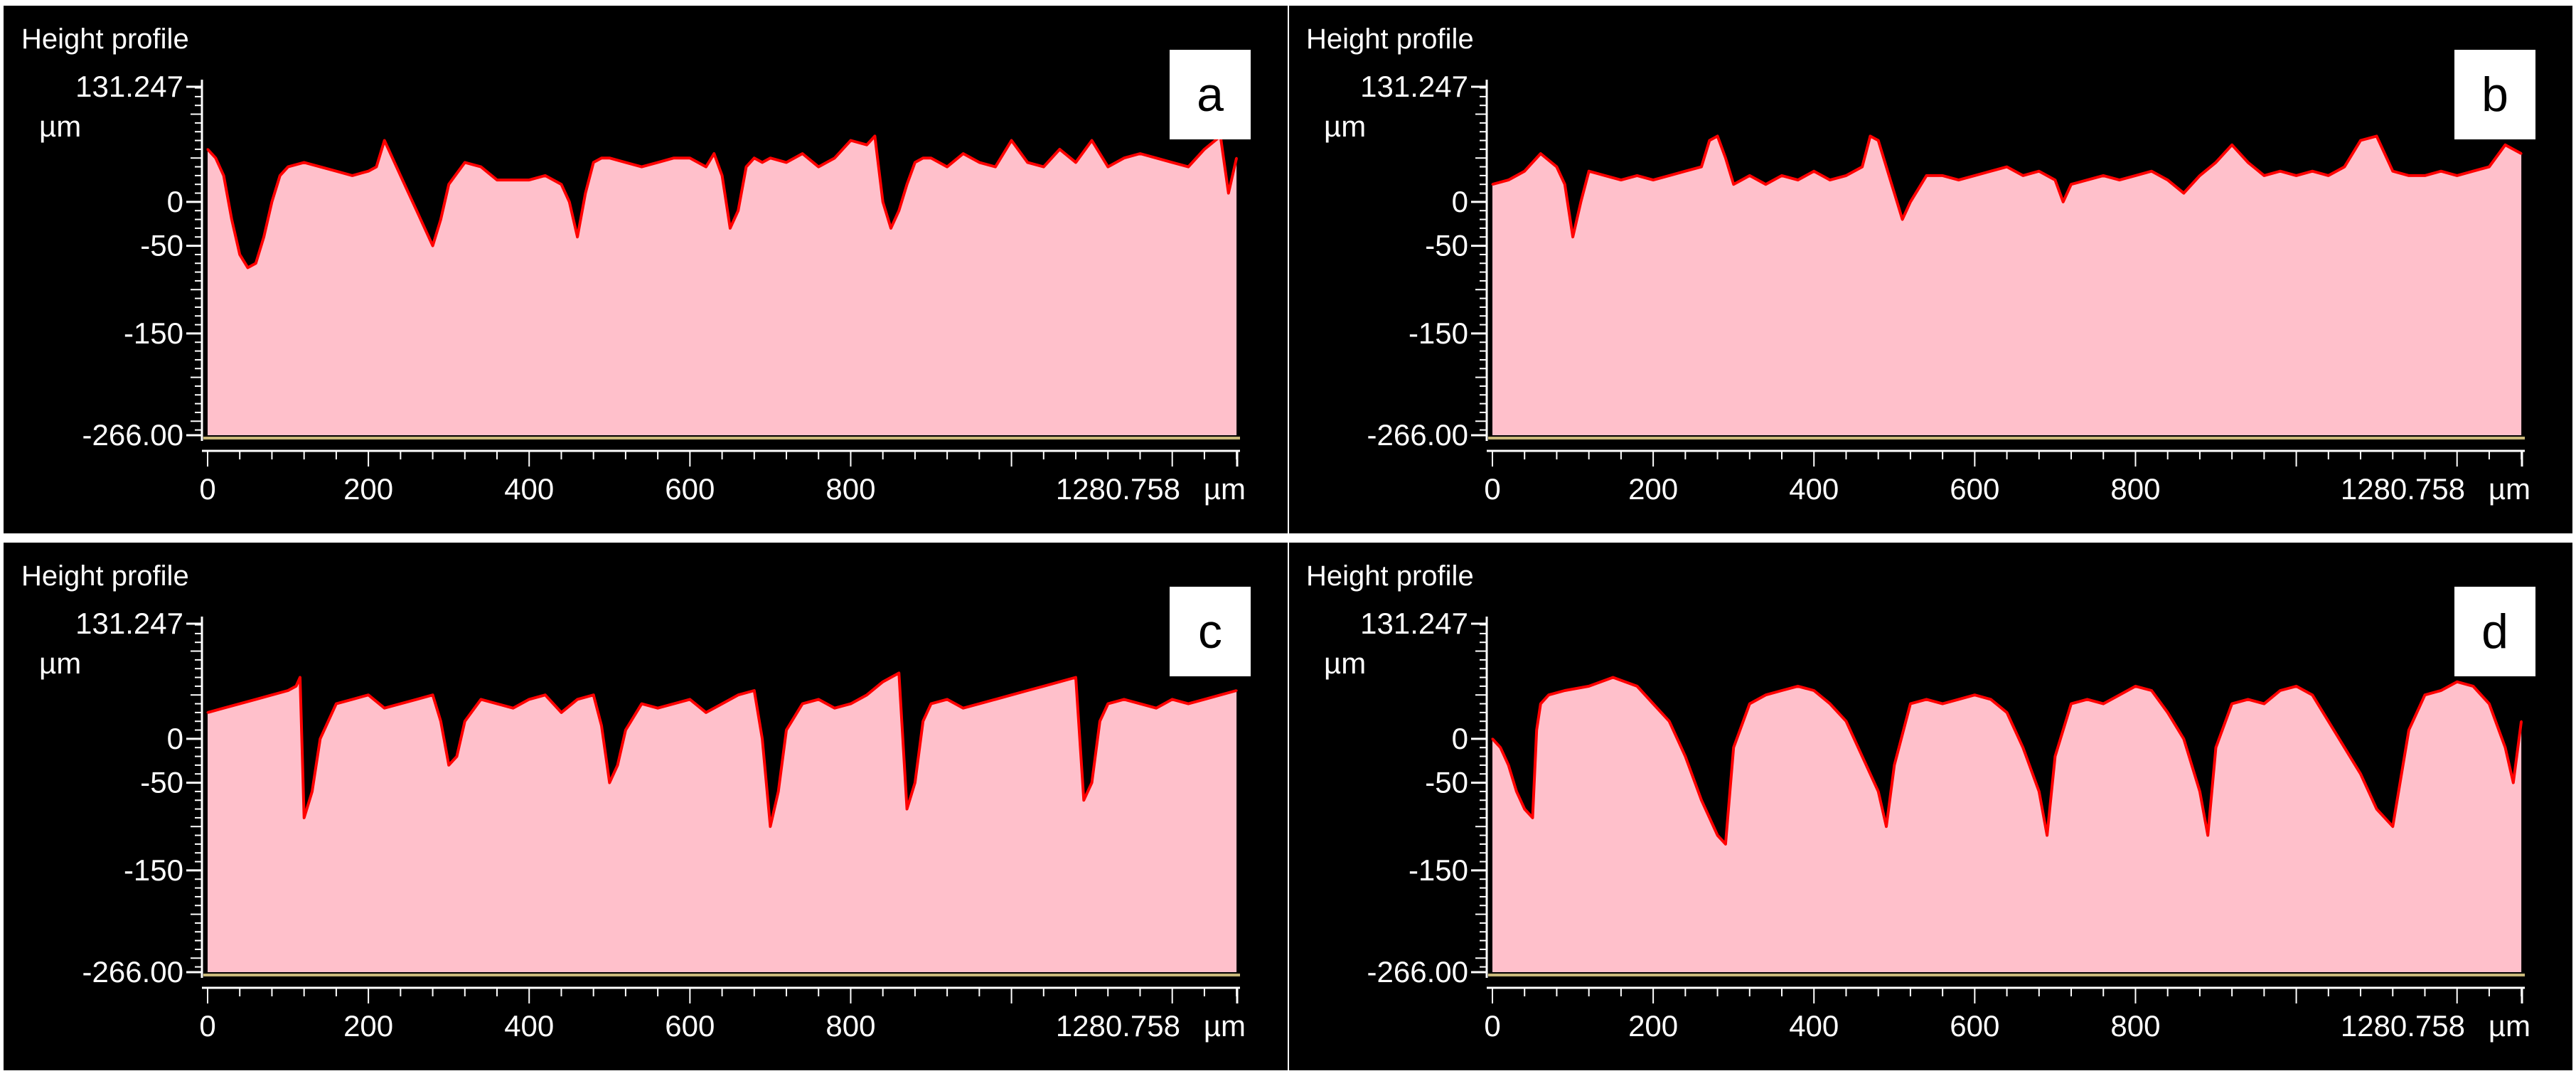 This screenshot has height=1076, width=2576. I want to click on x-tick-label: 400, so click(1814, 1026).